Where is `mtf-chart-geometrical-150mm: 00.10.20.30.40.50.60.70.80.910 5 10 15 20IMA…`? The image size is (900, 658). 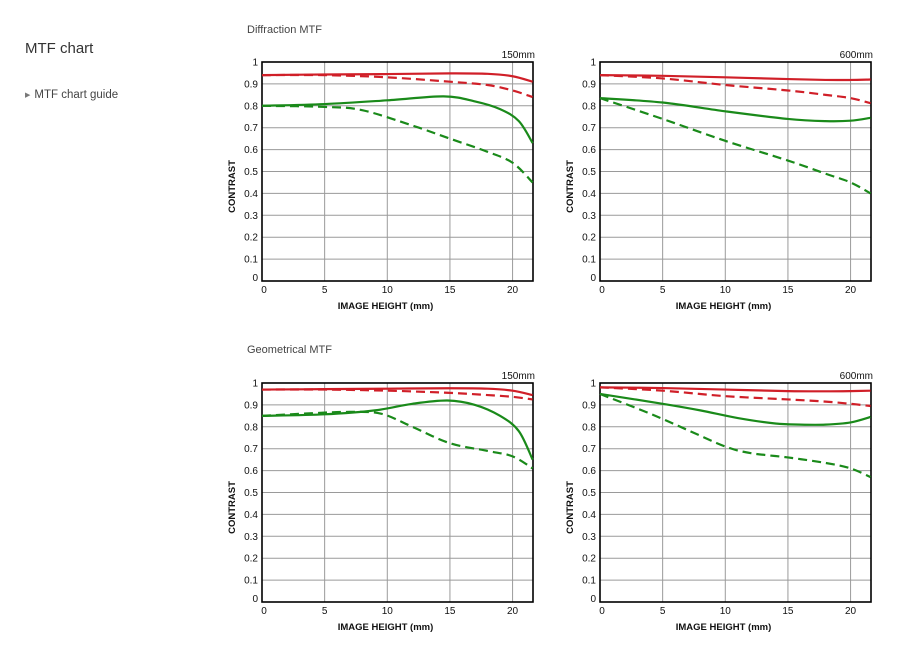 mtf-chart-geometrical-150mm: 00.10.20.30.40.50.60.70.80.910 5 10 15 20IMA… is located at coordinates (381, 502).